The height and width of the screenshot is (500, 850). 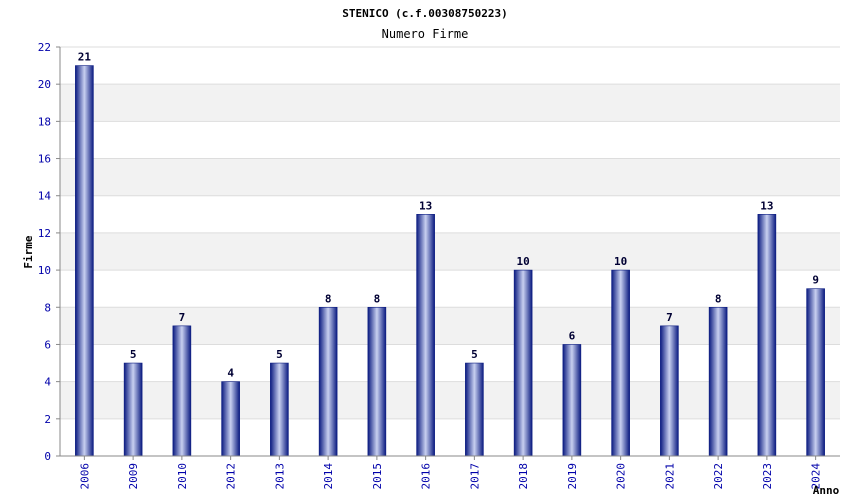 What do you see at coordinates (49, 252) in the screenshot?
I see `y-axis: 0 2 4 6 8 10 12 14 16 18 20 22` at bounding box center [49, 252].